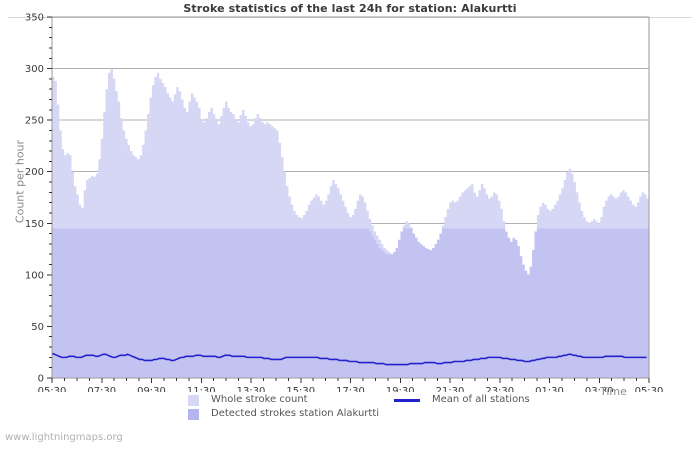 The image size is (700, 450). I want to click on legend-swatch-whole-stroke-count, so click(193, 400).